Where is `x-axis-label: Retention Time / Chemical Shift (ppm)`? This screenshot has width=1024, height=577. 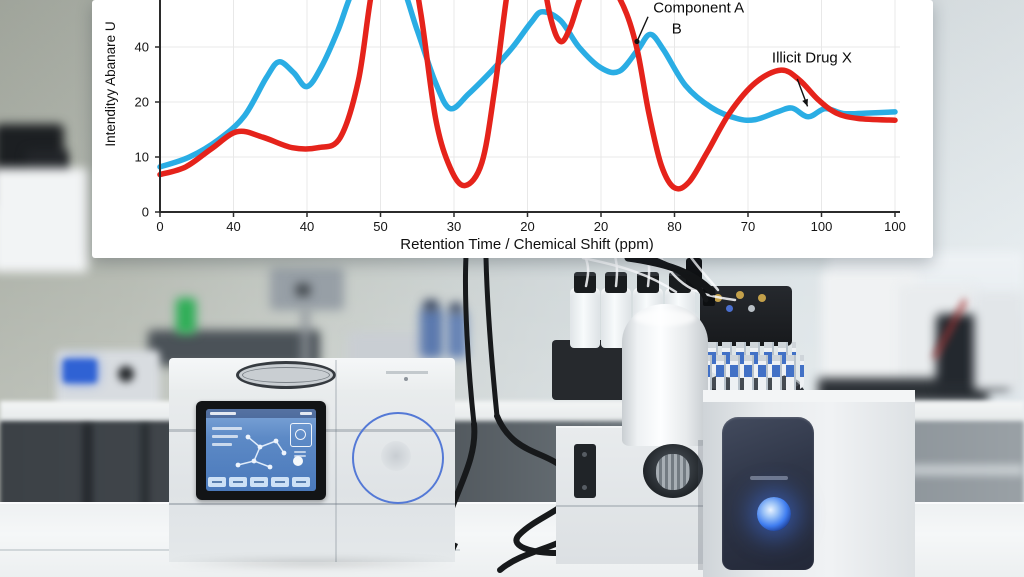
x-axis-label: Retention Time / Chemical Shift (ppm) is located at coordinates (527, 244).